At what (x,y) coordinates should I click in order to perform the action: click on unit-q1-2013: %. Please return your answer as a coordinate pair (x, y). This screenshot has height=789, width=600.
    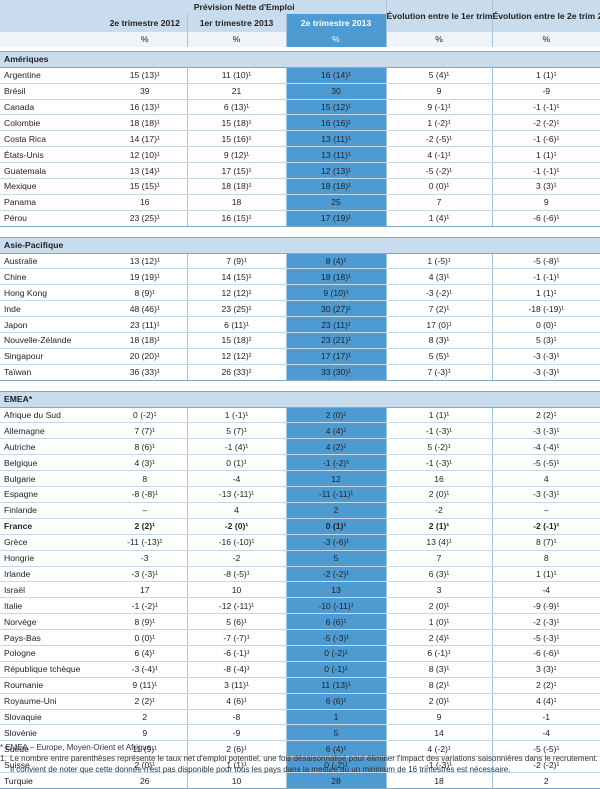
    Looking at the image, I should click on (237, 39).